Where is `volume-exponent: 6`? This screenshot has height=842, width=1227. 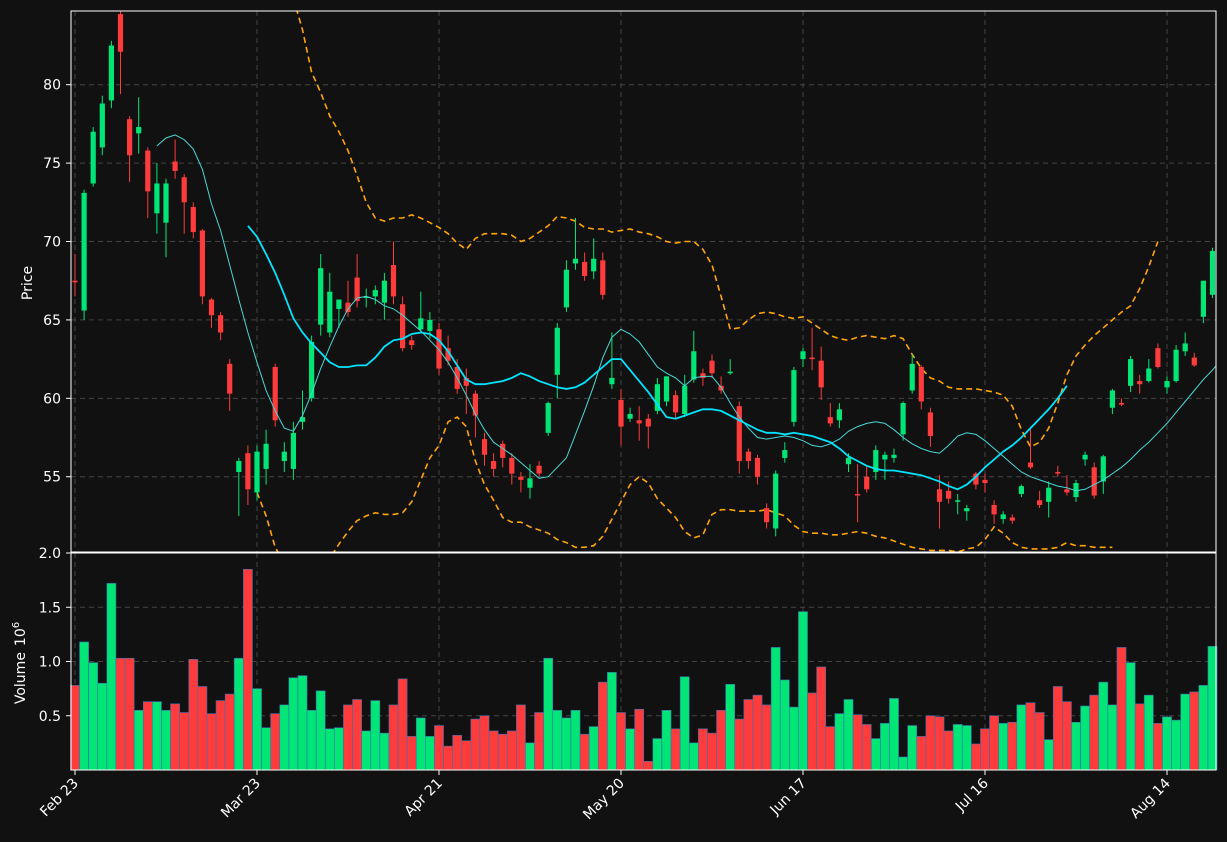 volume-exponent: 6 is located at coordinates (16, 625).